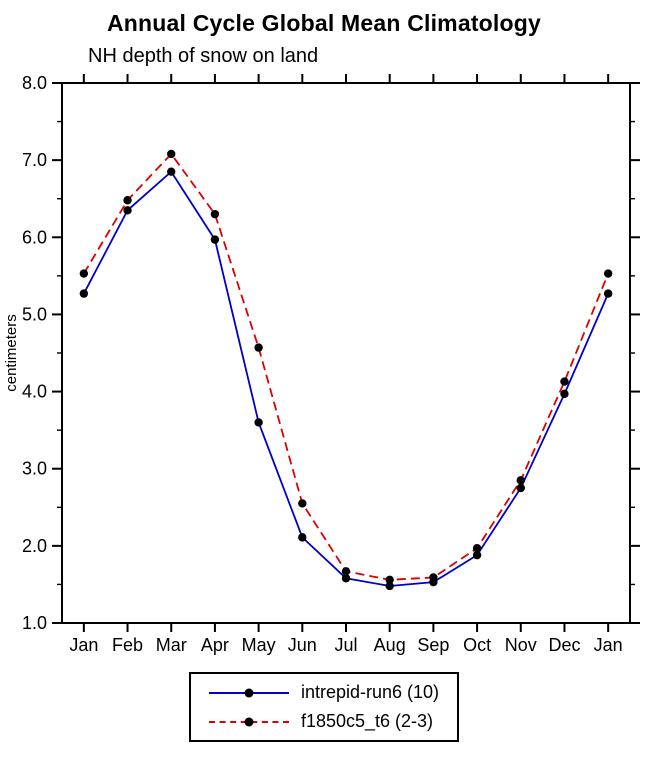 The image size is (648, 767). Describe the element at coordinates (324, 707) in the screenshot. I see `chart-legend: intrepid-run6 (10) f1850c5_t6 (2-3)` at that location.